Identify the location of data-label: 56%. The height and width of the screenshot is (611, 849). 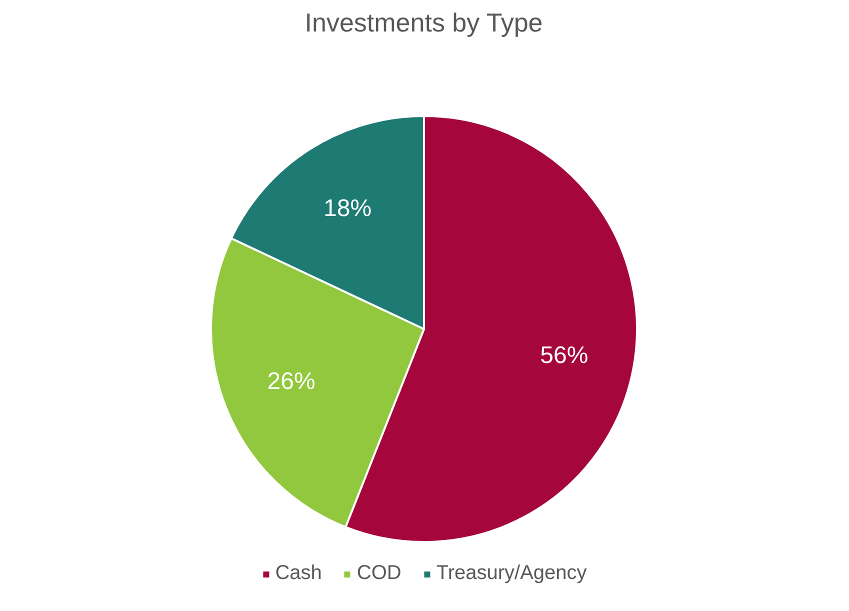
(564, 356).